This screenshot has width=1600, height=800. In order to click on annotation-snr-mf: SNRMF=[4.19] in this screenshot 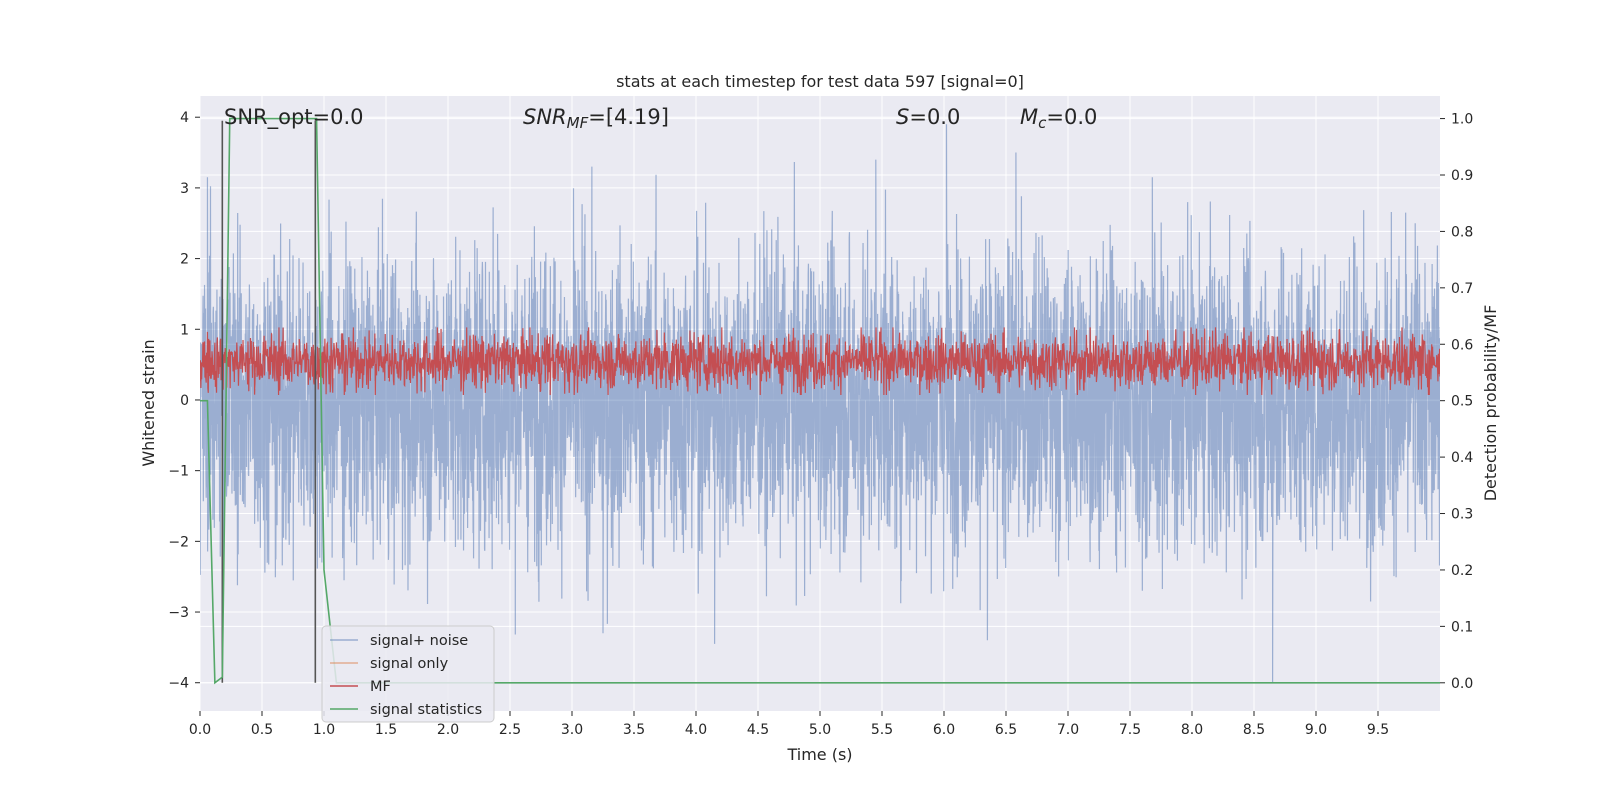, I will do `click(596, 118)`.